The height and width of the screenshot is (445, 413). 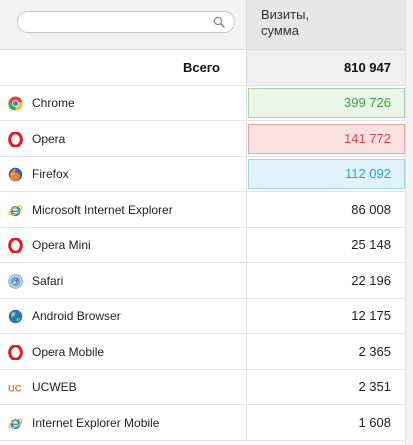 I want to click on browser-name-cell: Opera Mobile, so click(x=123, y=352).